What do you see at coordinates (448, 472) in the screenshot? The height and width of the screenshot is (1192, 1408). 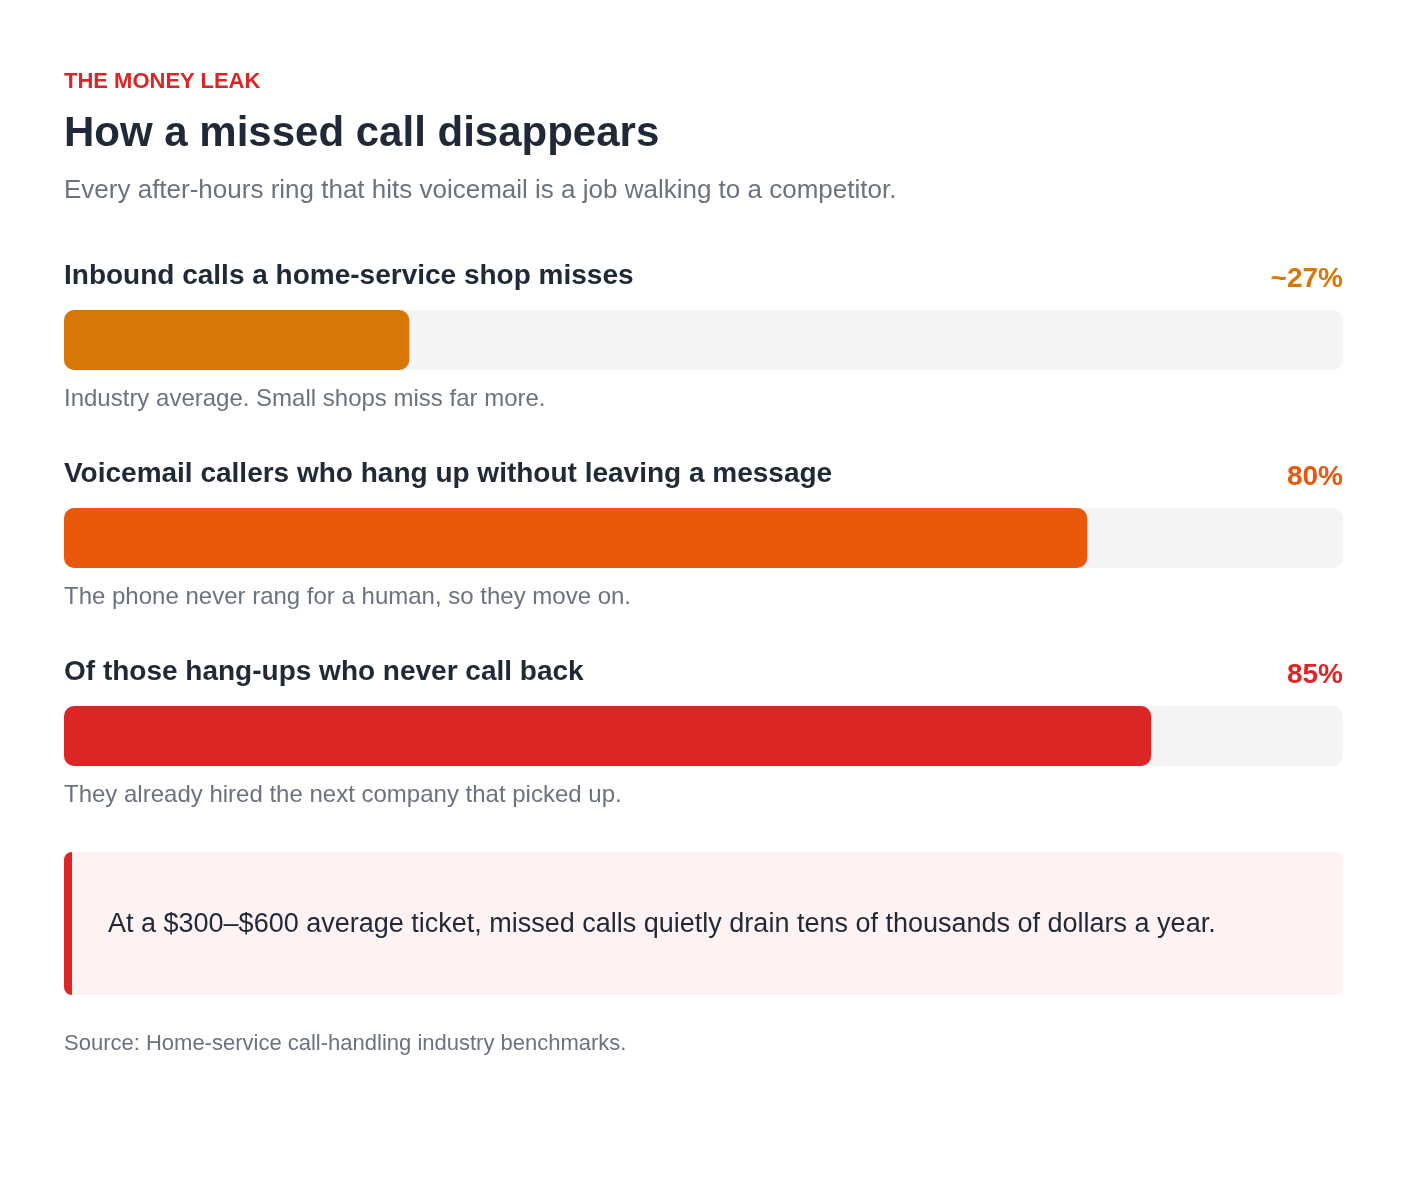 I see `y-tick-label: Voicemail callers who hang up without leaving a message` at bounding box center [448, 472].